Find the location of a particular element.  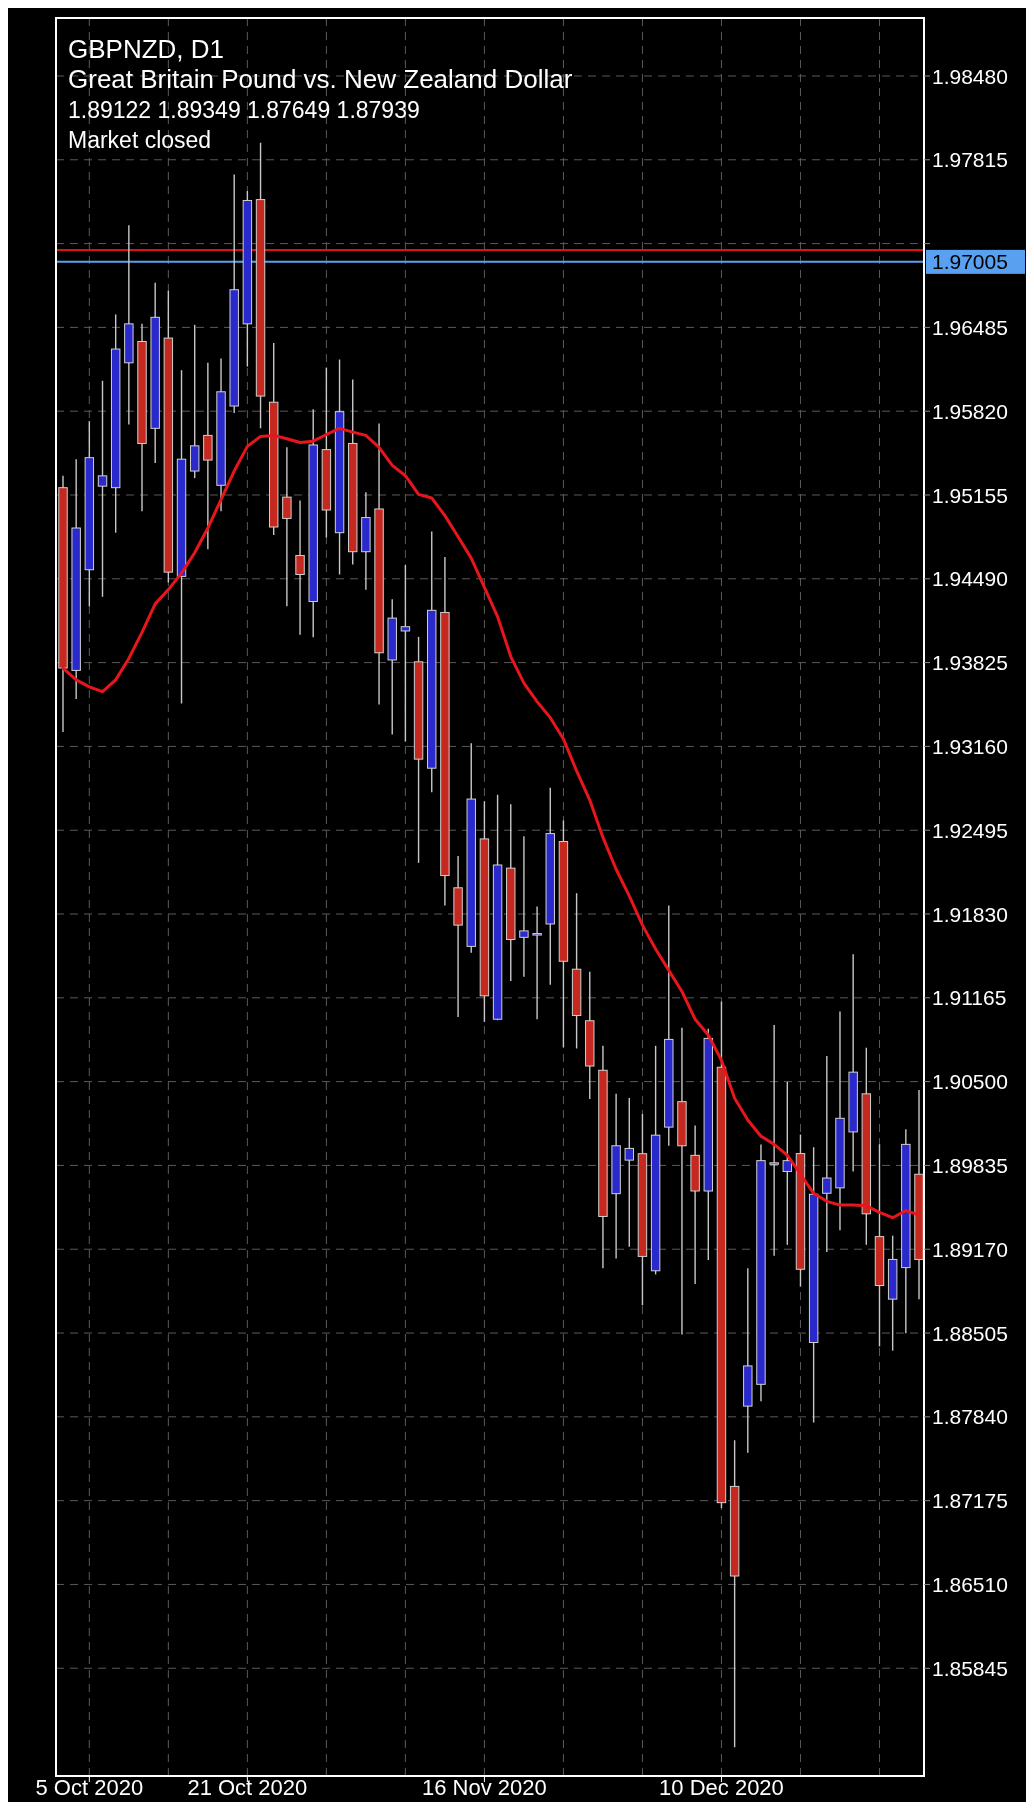

y-tick-label: 1.88505 is located at coordinates (970, 1333).